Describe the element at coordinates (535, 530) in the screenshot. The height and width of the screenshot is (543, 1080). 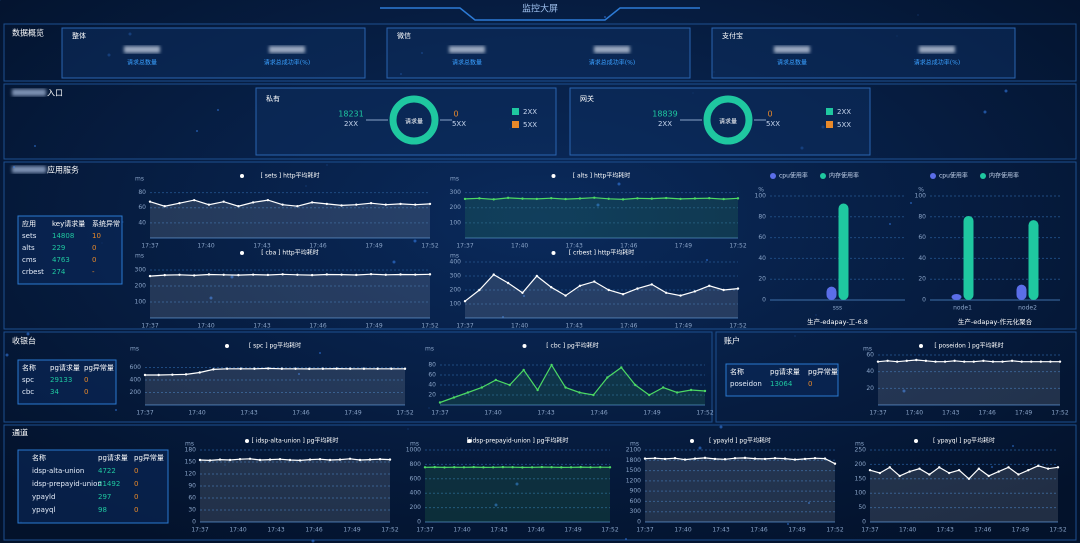
I see `x-tick-label: 17:46` at that location.